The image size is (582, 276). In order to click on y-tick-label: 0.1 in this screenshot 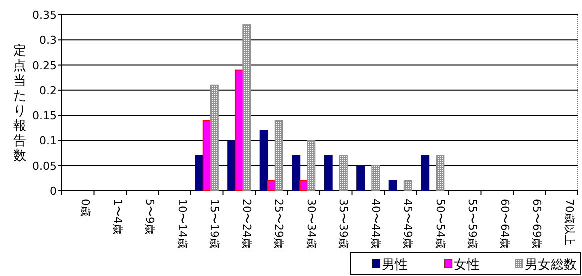, I will do `click(48, 141)`.